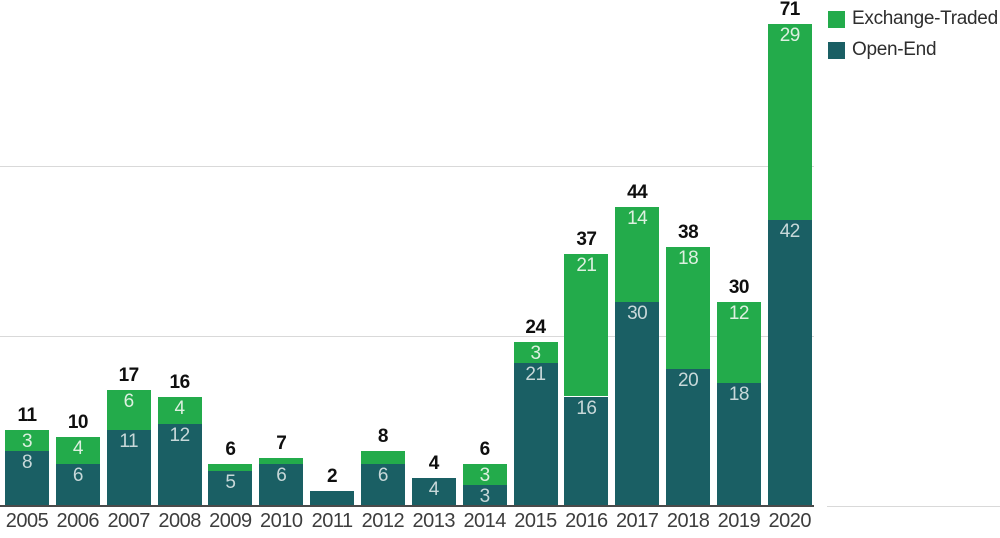 This screenshot has height=538, width=1000. I want to click on segment-value-label: 5, so click(230, 483).